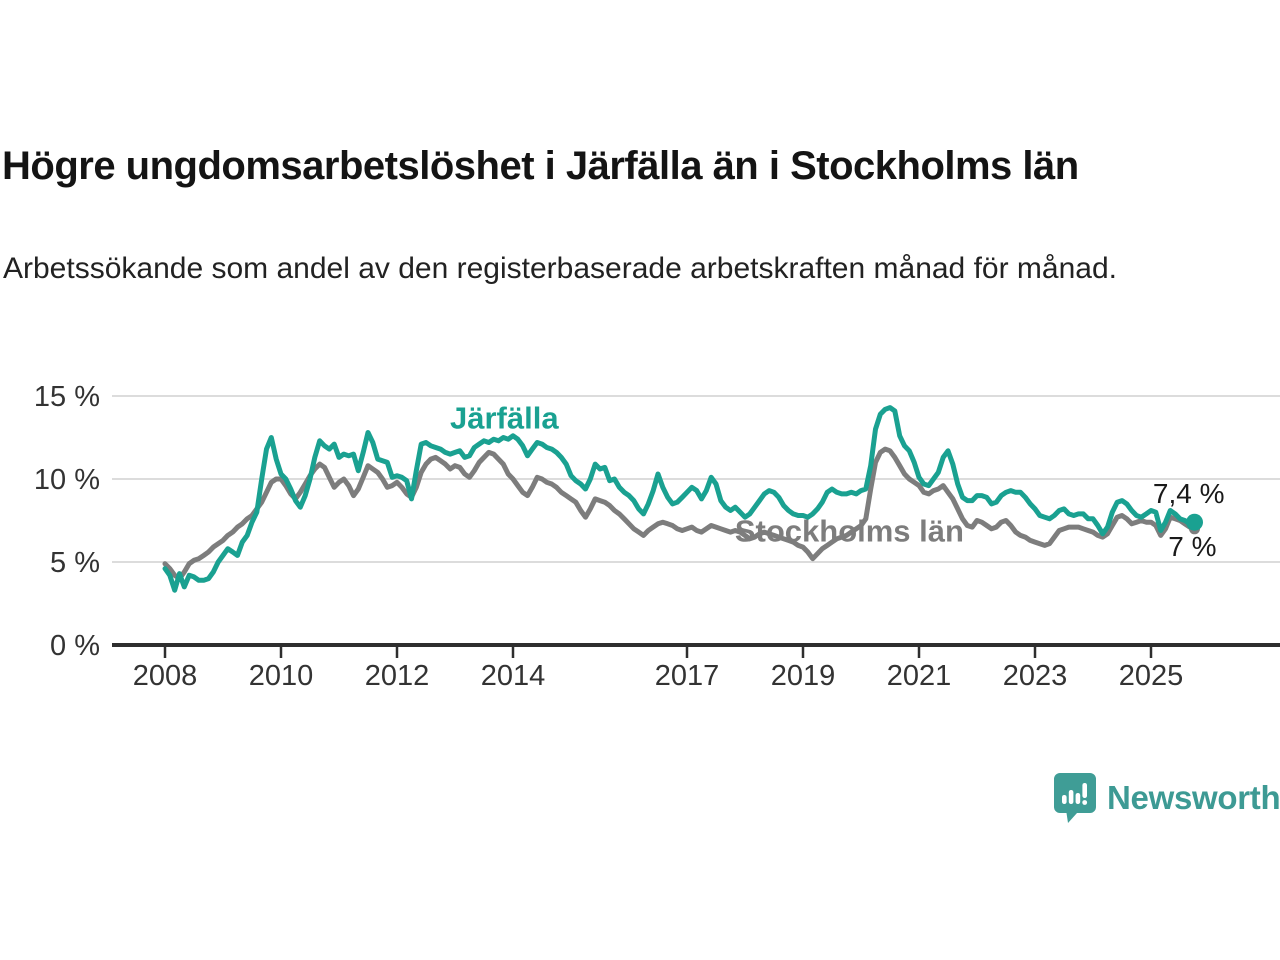 Image resolution: width=1280 pixels, height=960 pixels. What do you see at coordinates (67, 397) in the screenshot?
I see `y-axis-label-15: 15 %` at bounding box center [67, 397].